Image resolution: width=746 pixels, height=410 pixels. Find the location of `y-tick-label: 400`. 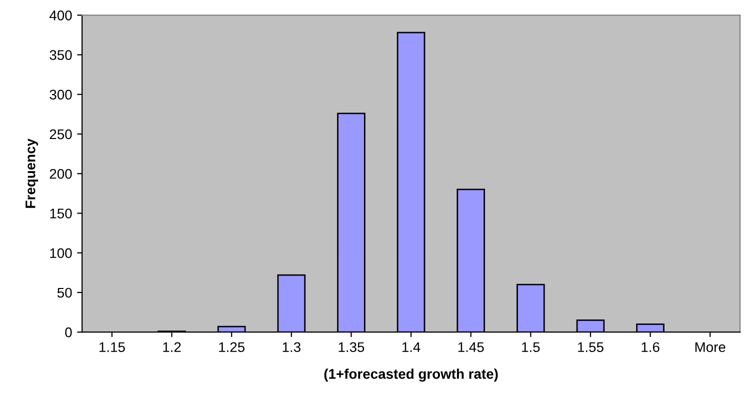

y-tick-label: 400 is located at coordinates (60, 15).